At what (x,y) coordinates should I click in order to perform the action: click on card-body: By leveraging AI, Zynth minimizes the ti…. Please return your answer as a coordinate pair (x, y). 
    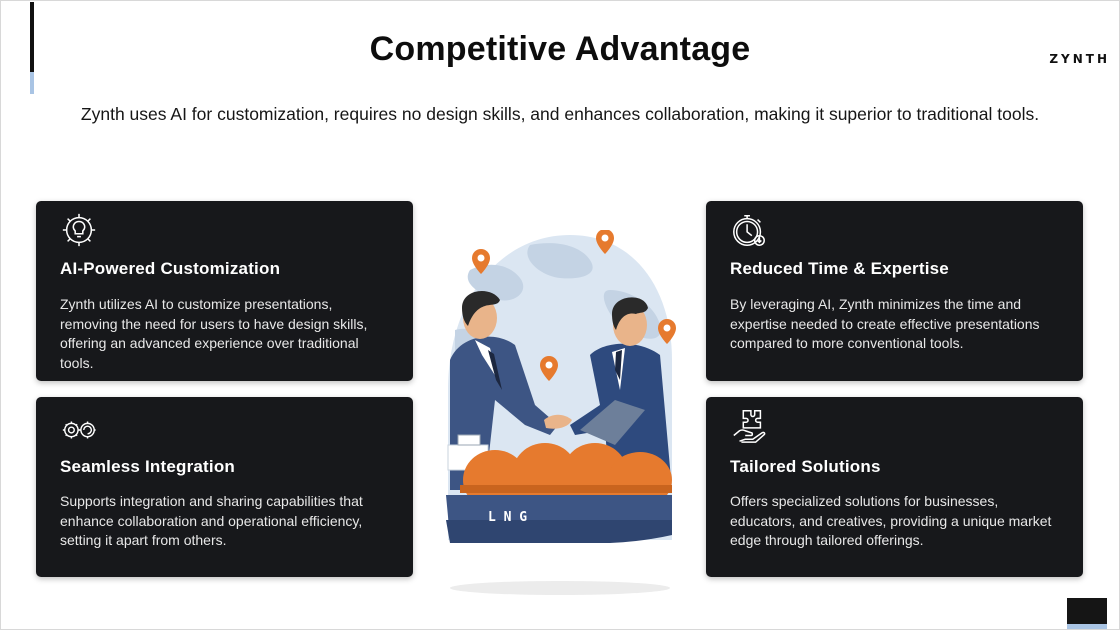
    Looking at the image, I should click on (885, 323).